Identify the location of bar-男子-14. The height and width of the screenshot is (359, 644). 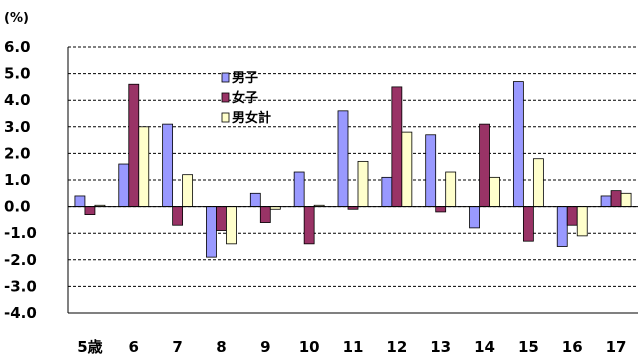
(474, 217).